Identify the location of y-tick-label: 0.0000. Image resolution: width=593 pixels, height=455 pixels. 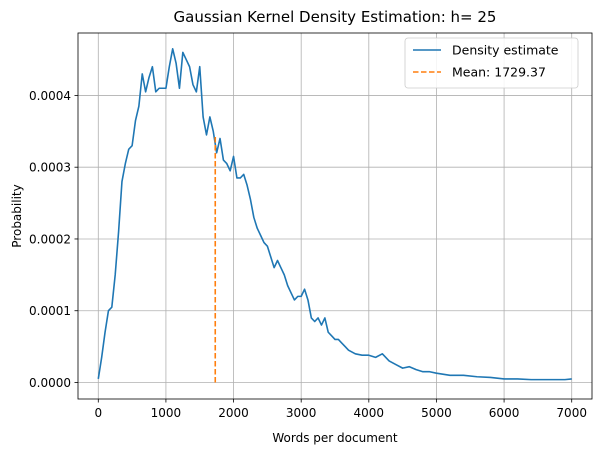
(50, 383).